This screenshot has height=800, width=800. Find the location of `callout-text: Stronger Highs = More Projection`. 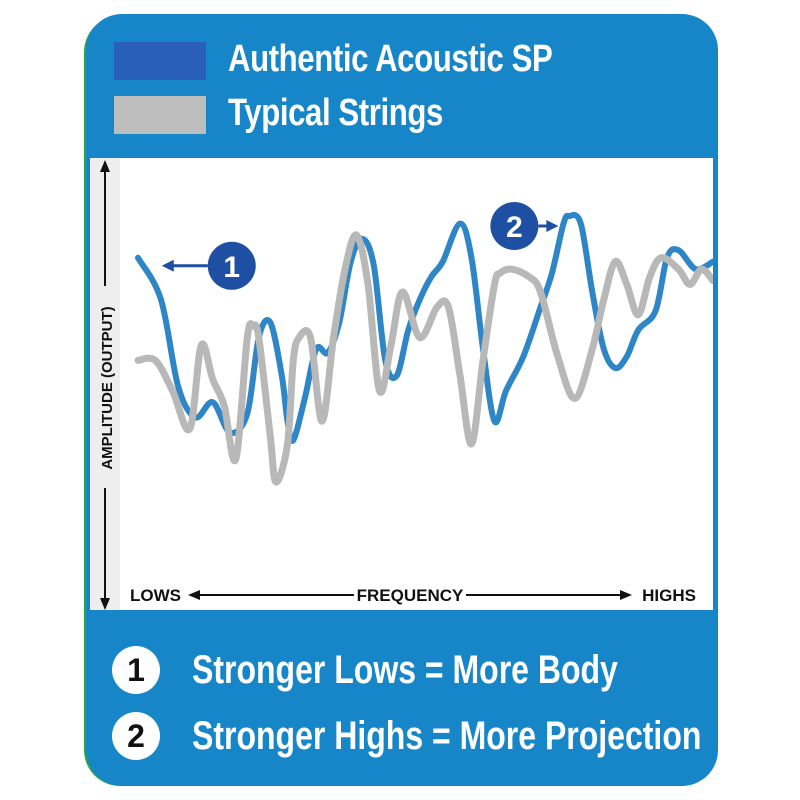

callout-text: Stronger Highs = More Projection is located at coordinates (447, 736).